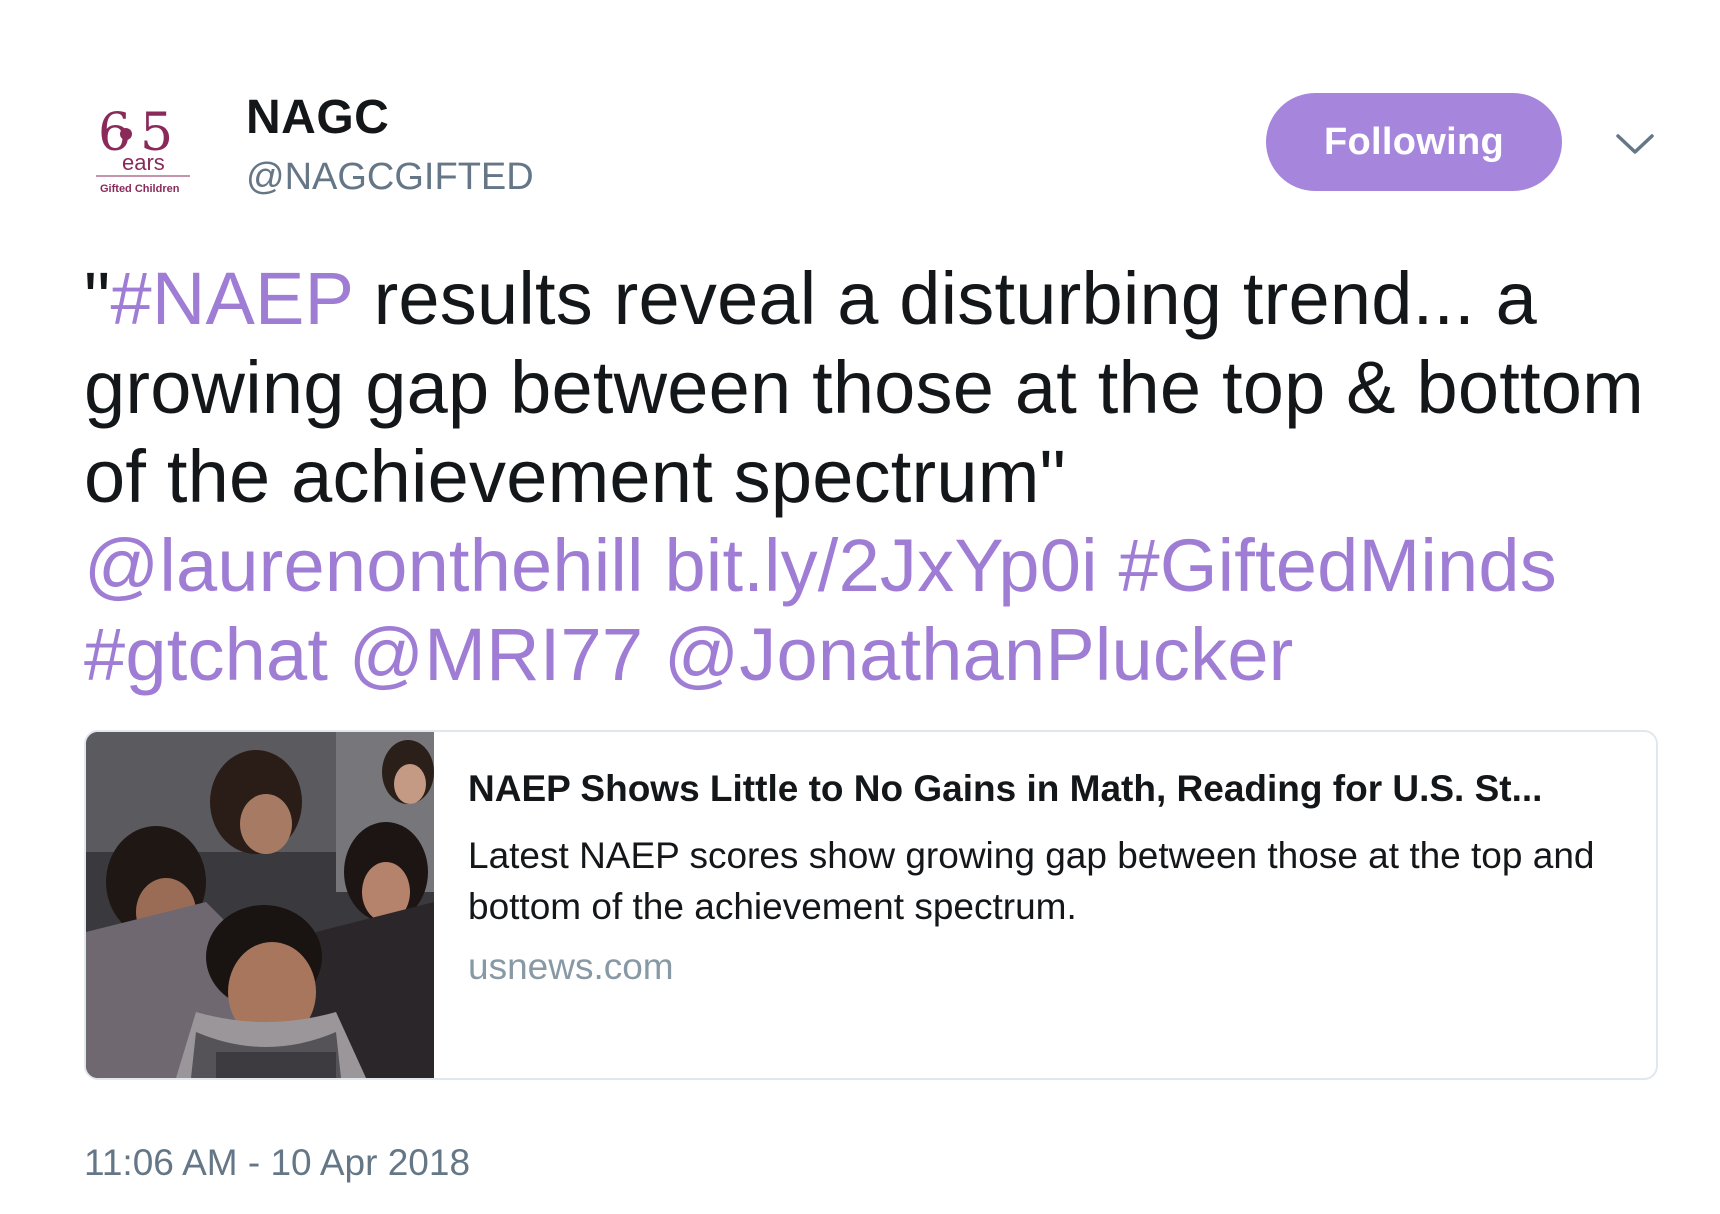 This screenshot has height=1214, width=1720. I want to click on mention-link: @MRI77, so click(496, 654).